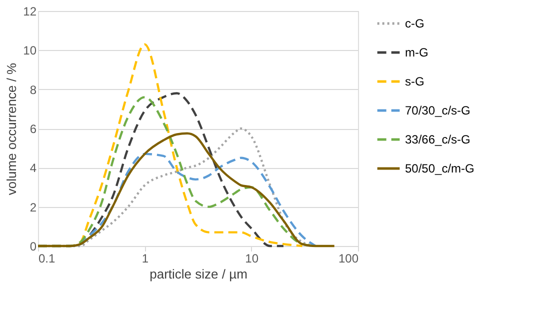  I want to click on x-axis-title: particle size / µm, so click(199, 274).